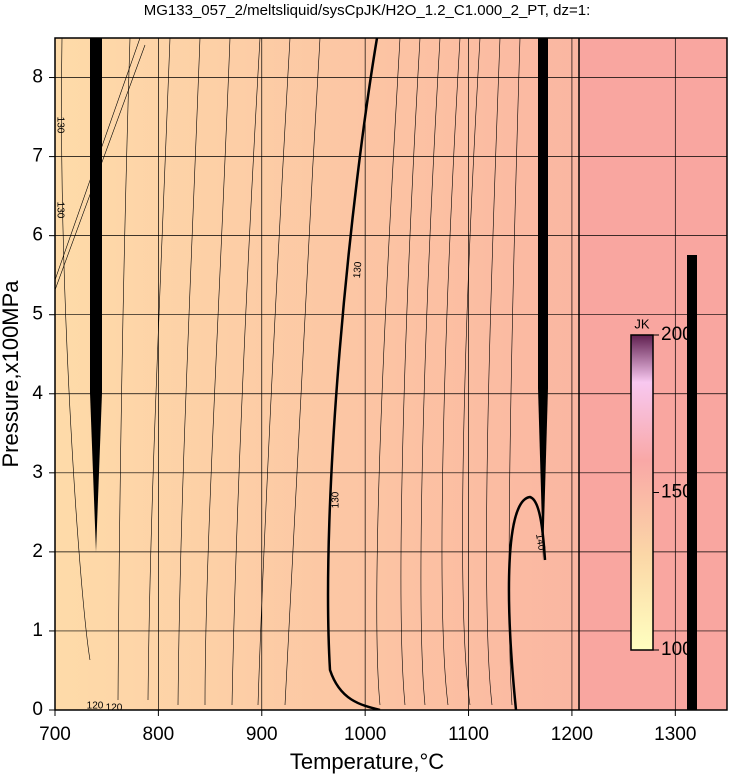 This screenshot has height=781, width=734. Describe the element at coordinates (540, 542) in the screenshot. I see `contour-label: 140` at that location.